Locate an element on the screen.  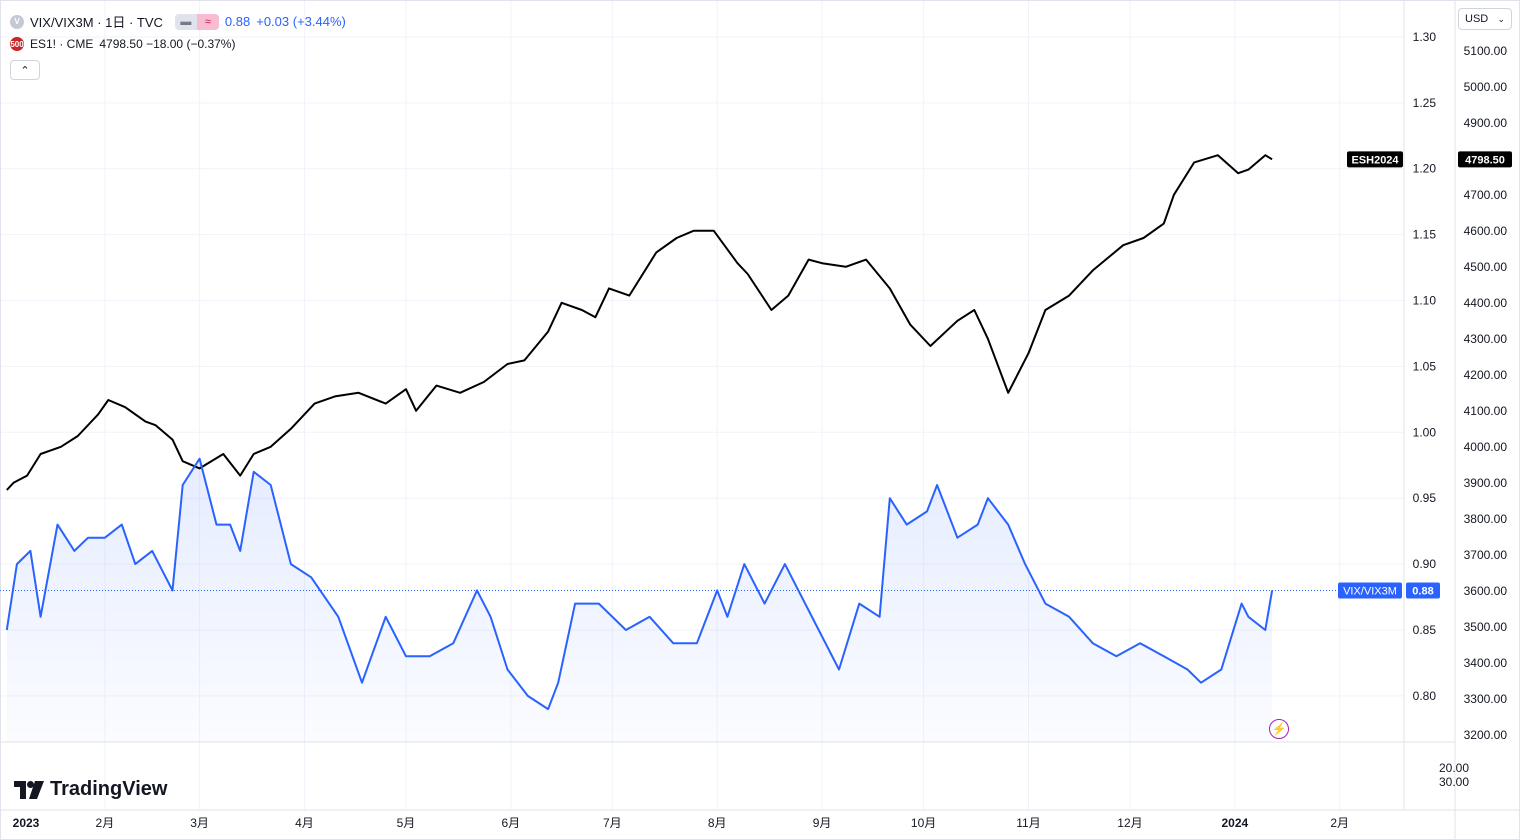
es-tick-label: 4400.00 is located at coordinates (1486, 303).